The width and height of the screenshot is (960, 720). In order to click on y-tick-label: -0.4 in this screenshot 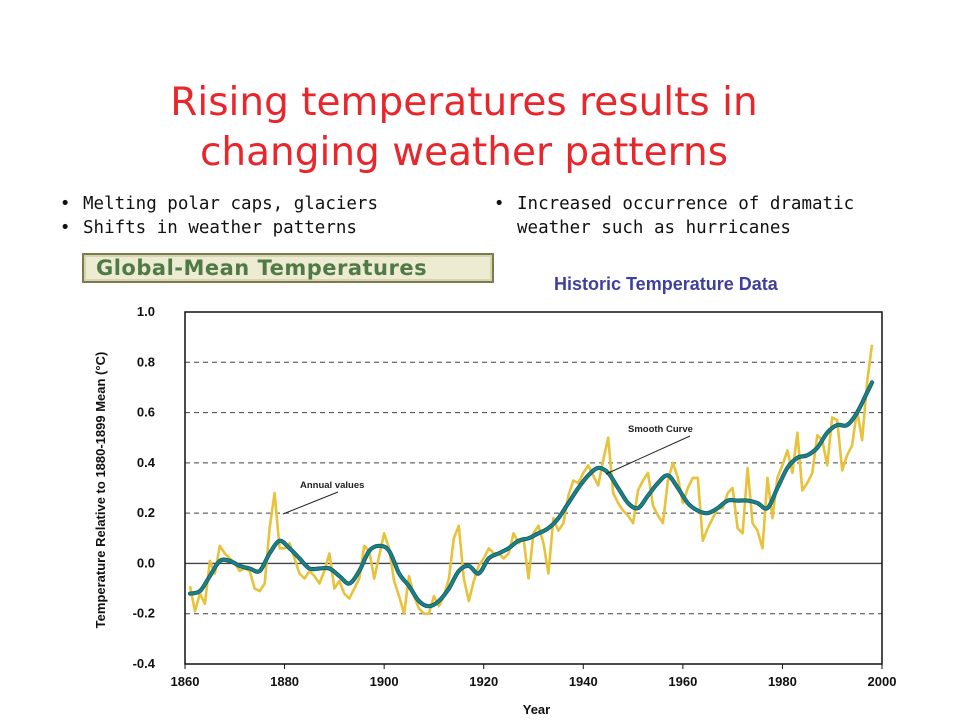, I will do `click(144, 663)`.